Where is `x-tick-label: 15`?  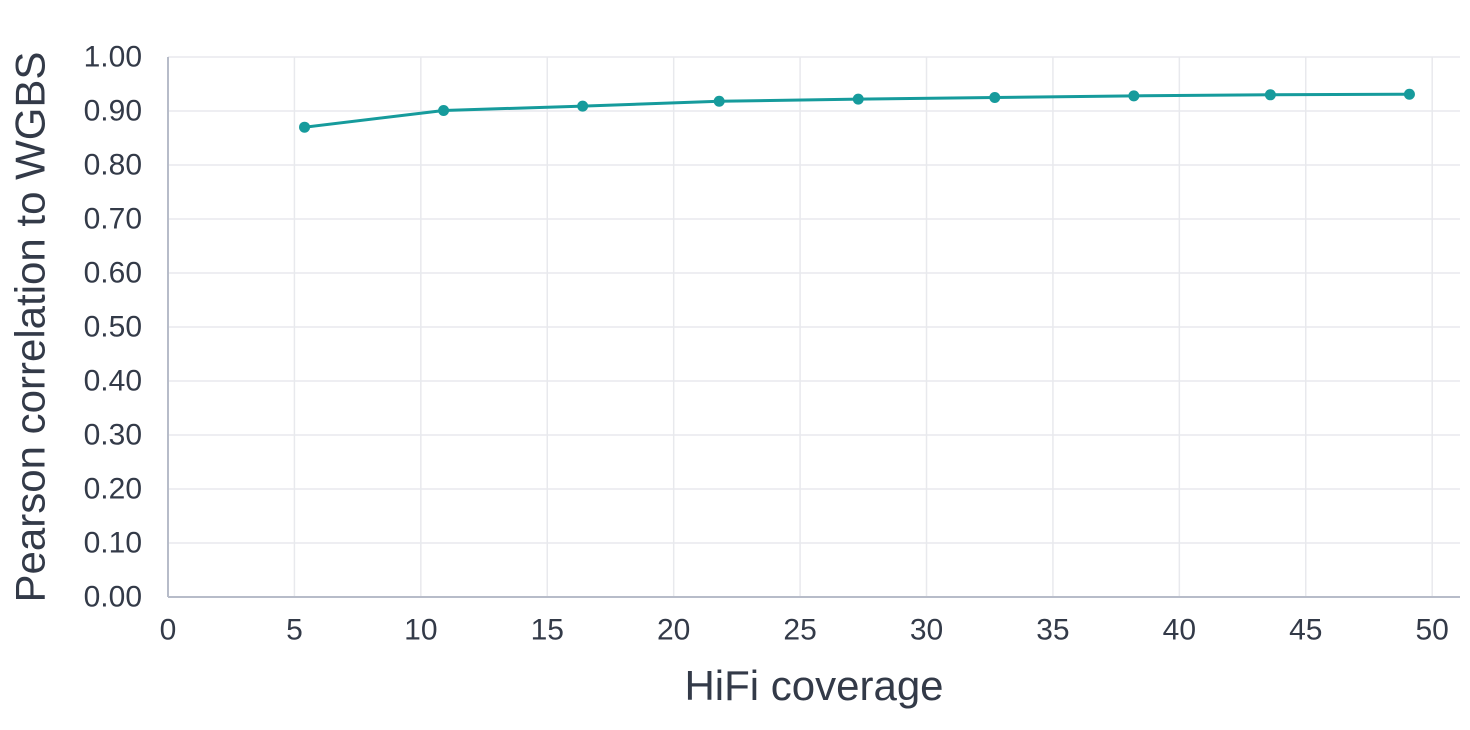 x-tick-label: 15 is located at coordinates (547, 630).